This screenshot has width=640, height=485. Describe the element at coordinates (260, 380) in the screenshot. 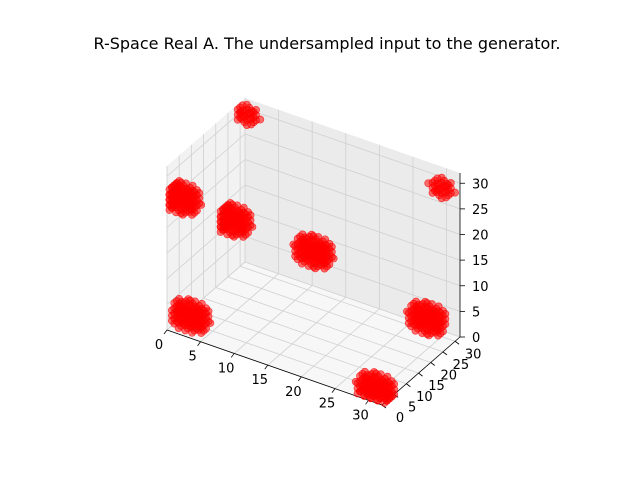

I see `x-tick-label: 15` at that location.